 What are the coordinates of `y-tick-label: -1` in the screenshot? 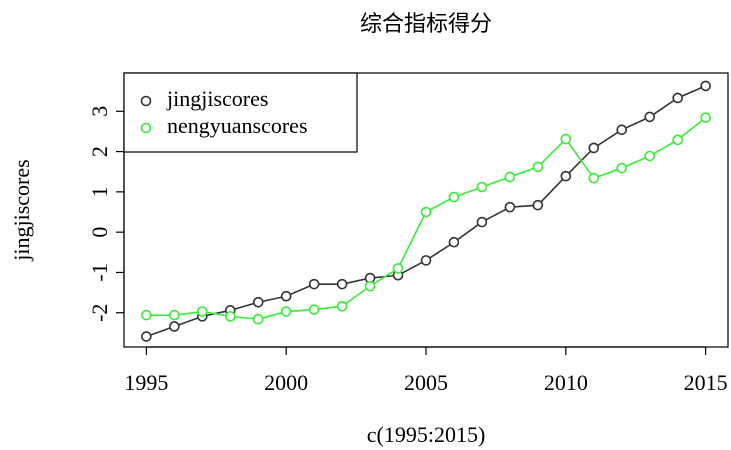 It's located at (99, 272).